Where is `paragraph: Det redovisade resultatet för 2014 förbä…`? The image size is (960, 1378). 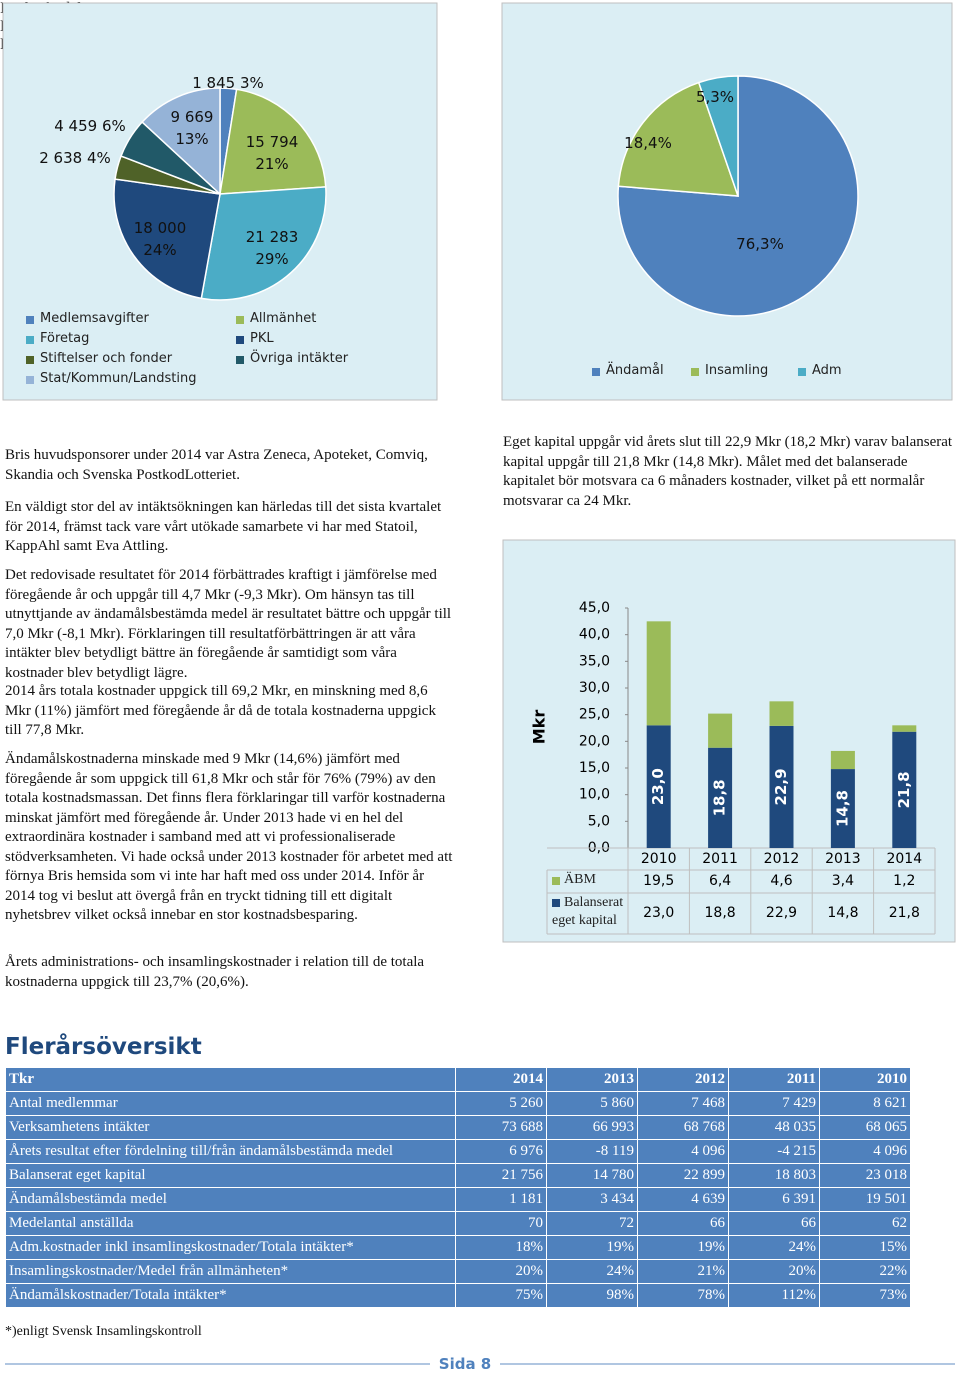
paragraph: Det redovisade resultatet för 2014 förbä… is located at coordinates (228, 624).